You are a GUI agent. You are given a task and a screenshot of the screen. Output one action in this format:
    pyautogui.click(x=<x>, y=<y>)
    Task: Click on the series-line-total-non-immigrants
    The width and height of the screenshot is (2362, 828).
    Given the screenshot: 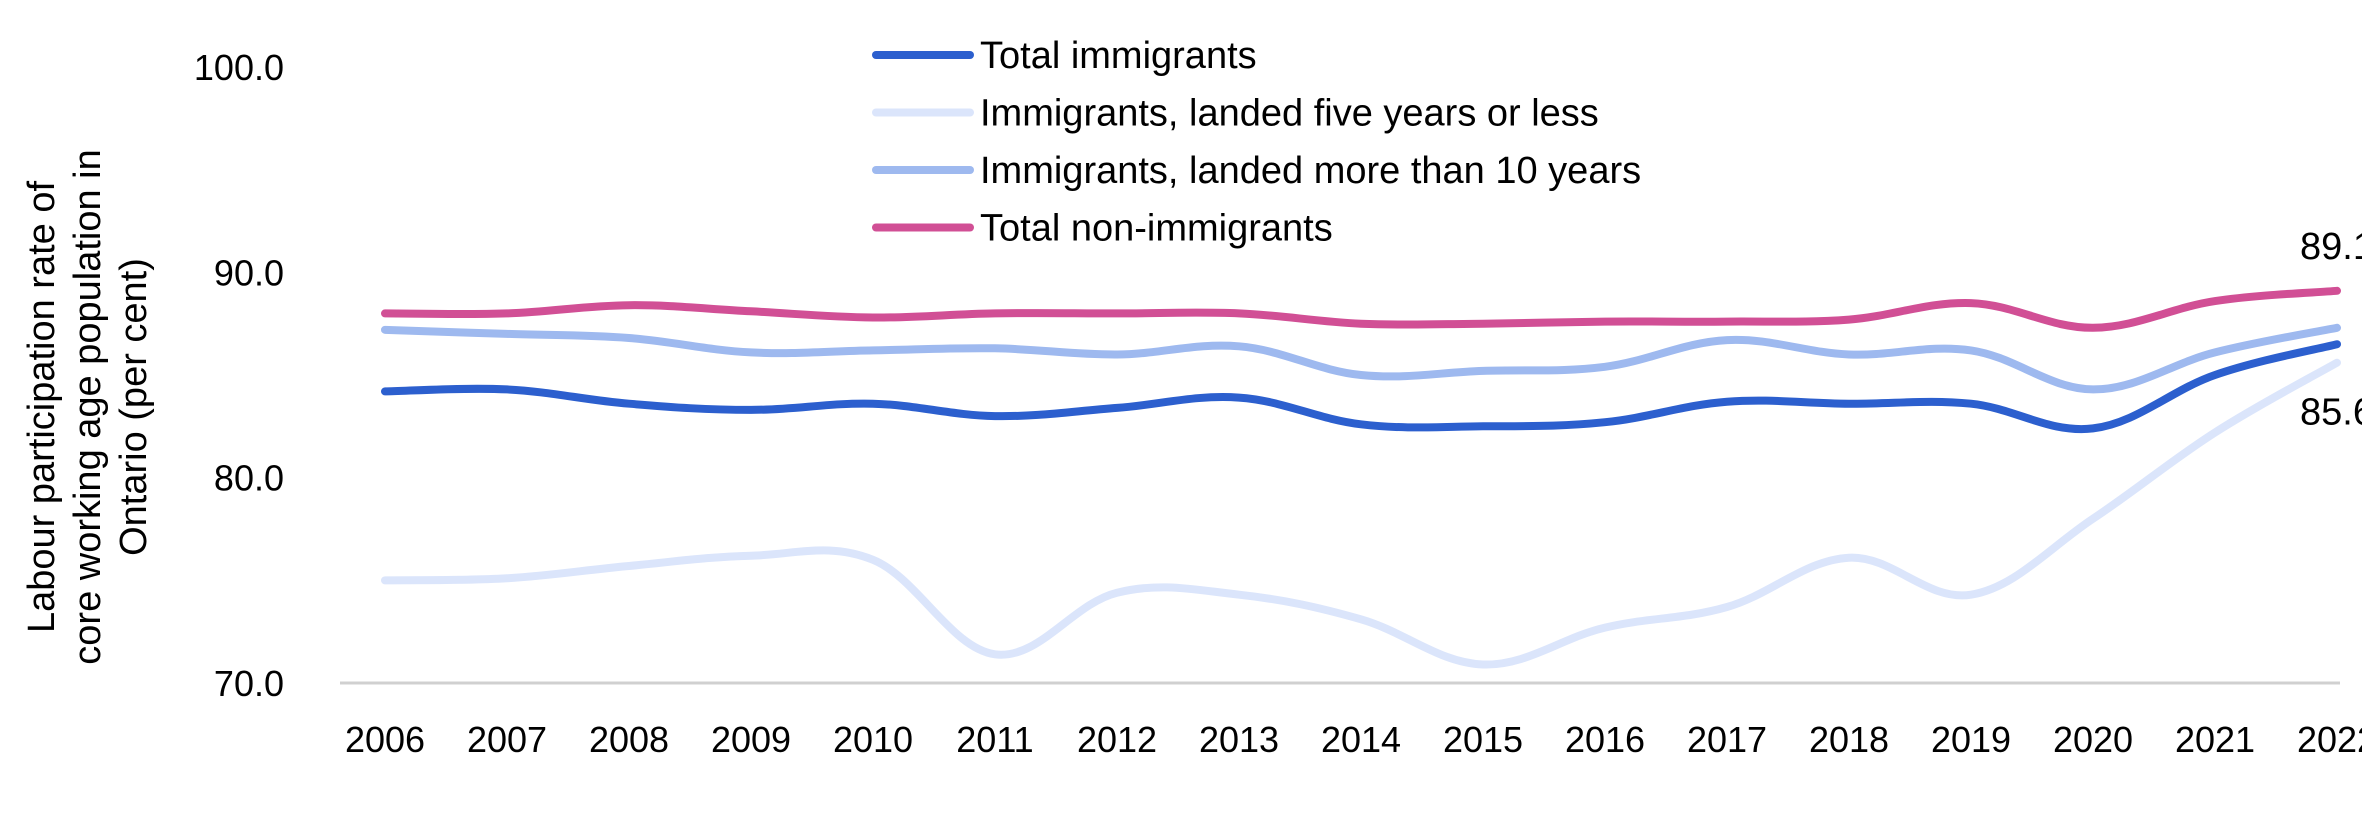 What is the action you would take?
    pyautogui.click(x=1361, y=309)
    